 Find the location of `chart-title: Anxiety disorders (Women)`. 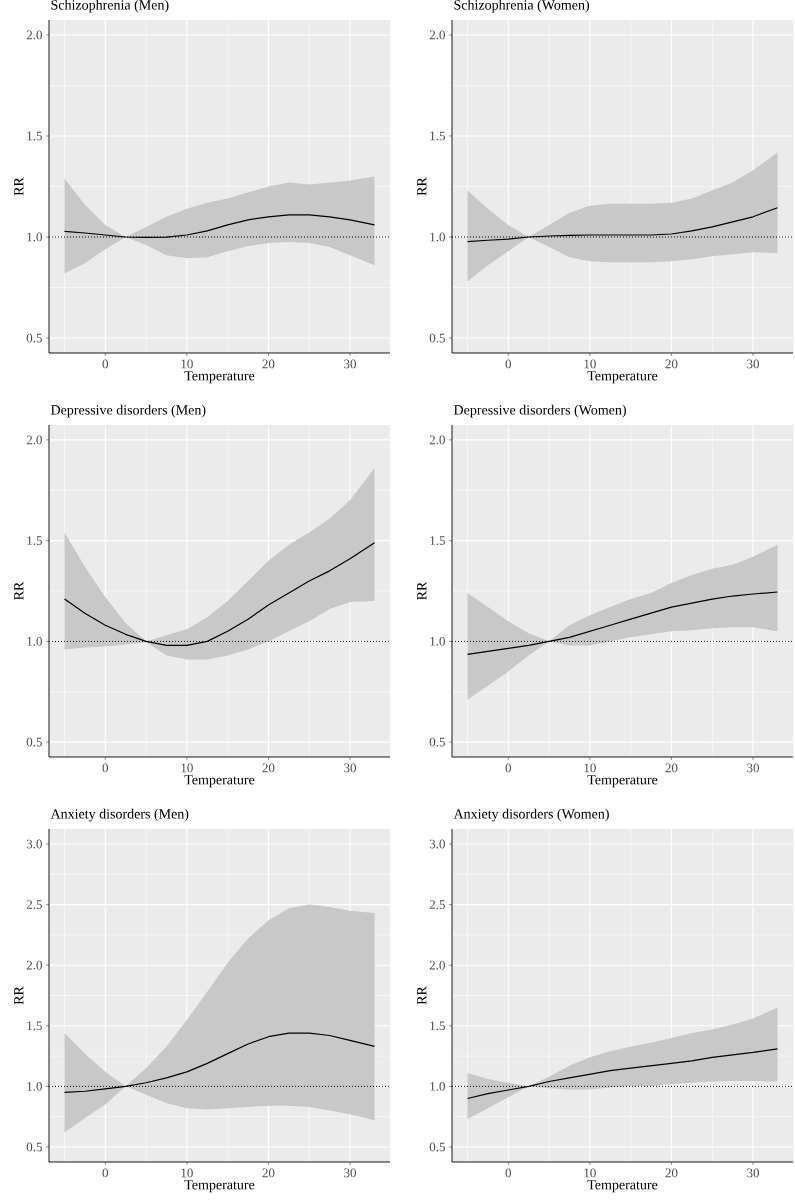

chart-title: Anxiety disorders (Women) is located at coordinates (531, 815).